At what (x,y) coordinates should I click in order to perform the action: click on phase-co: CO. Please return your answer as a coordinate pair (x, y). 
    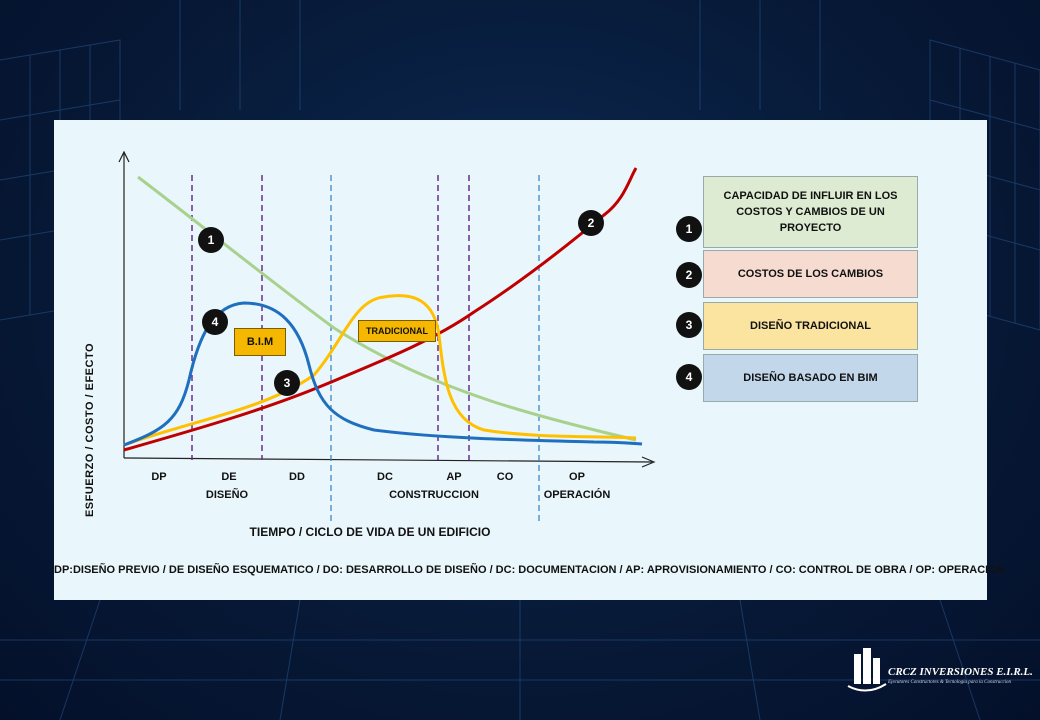
    Looking at the image, I should click on (505, 477).